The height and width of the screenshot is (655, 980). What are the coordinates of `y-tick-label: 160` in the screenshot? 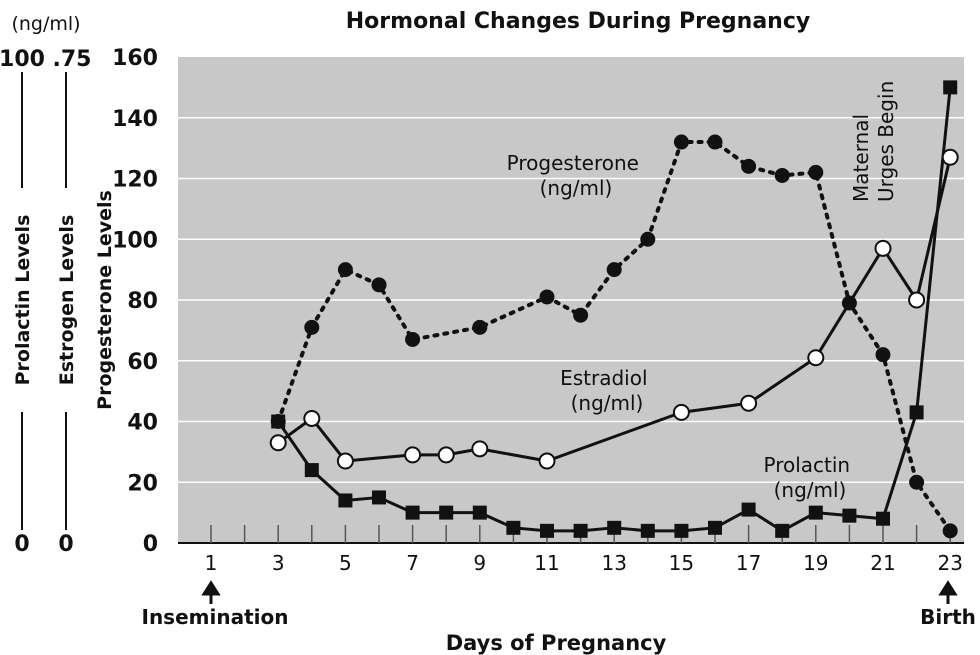 It's located at (135, 58).